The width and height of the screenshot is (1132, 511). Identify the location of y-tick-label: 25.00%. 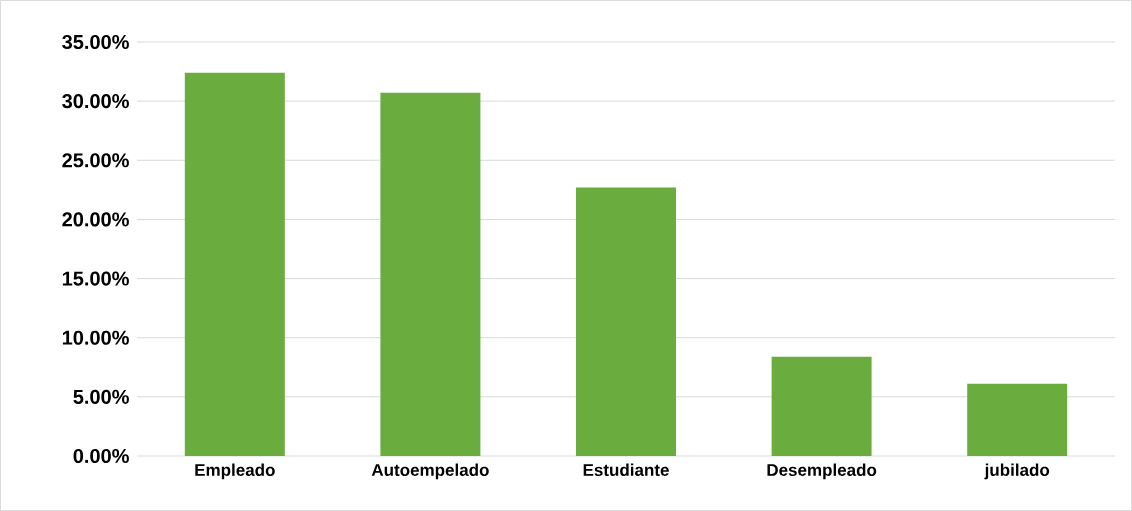
(95, 160).